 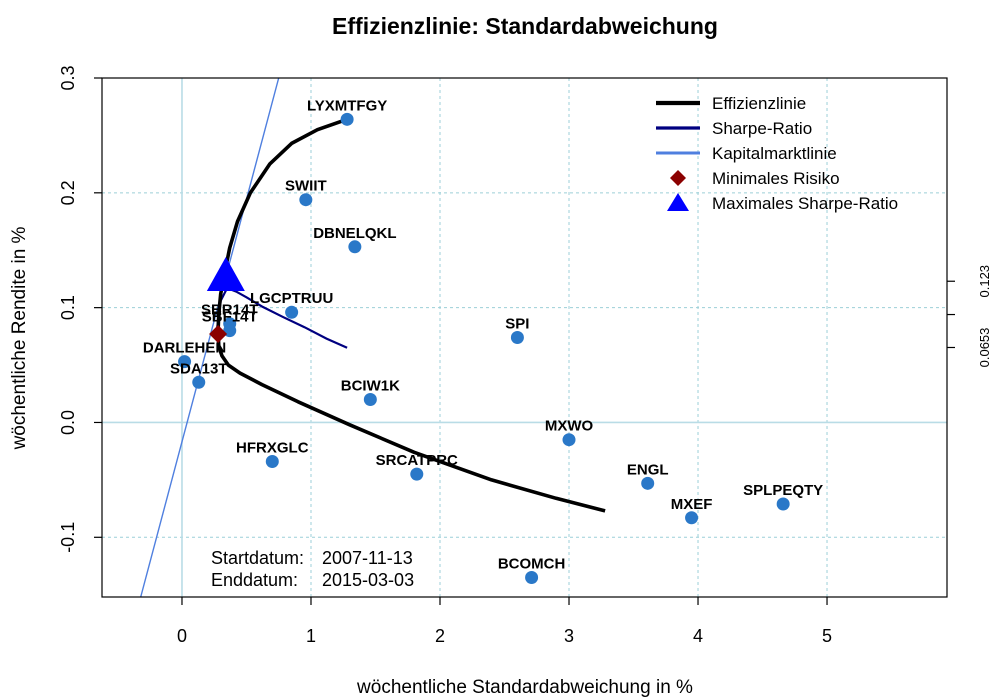 I want to click on point-label: SDA13T, so click(x=199, y=368).